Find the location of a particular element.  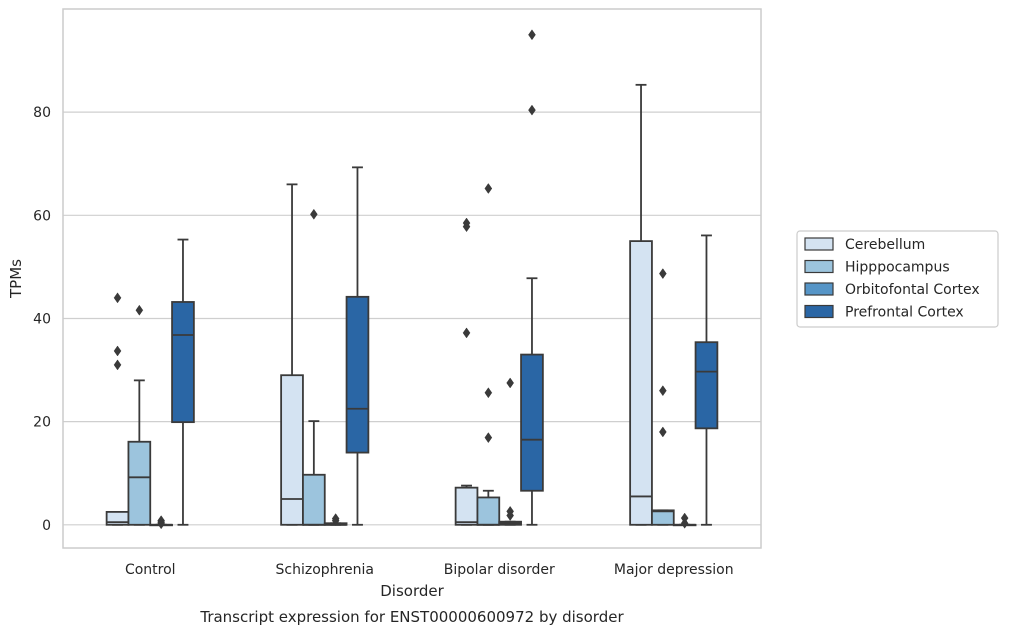

y-tick-label: 60 is located at coordinates (42, 216).